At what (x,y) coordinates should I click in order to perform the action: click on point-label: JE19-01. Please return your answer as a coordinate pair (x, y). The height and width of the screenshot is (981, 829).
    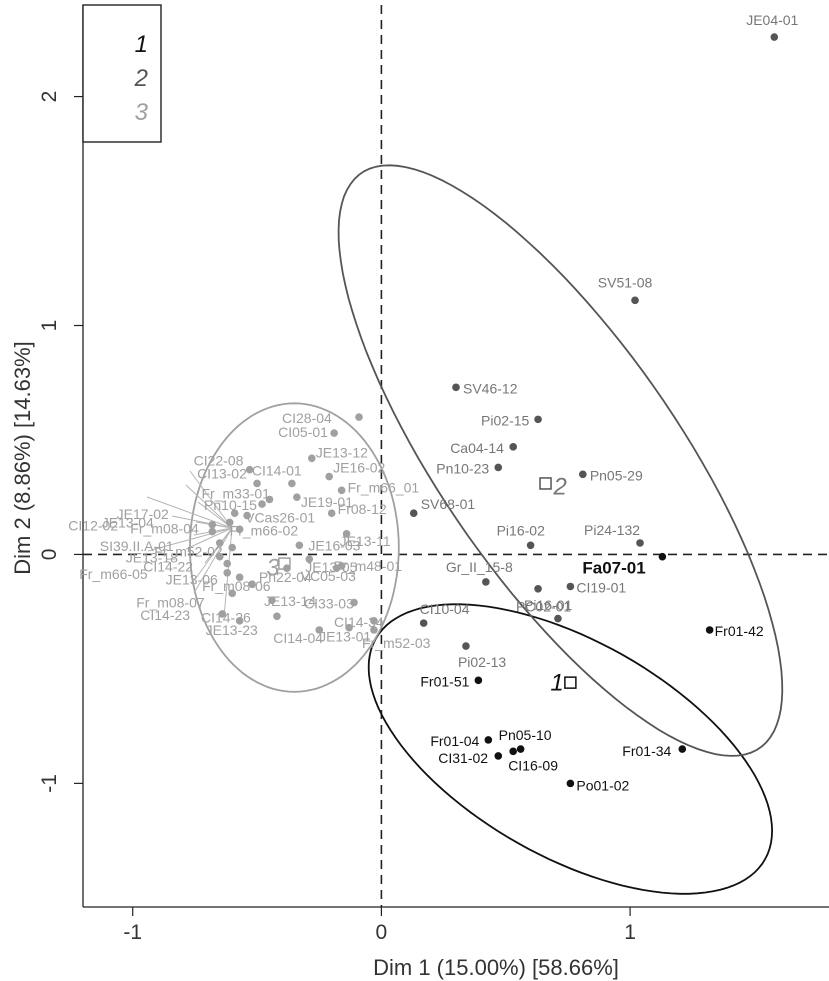
    Looking at the image, I should click on (327, 502).